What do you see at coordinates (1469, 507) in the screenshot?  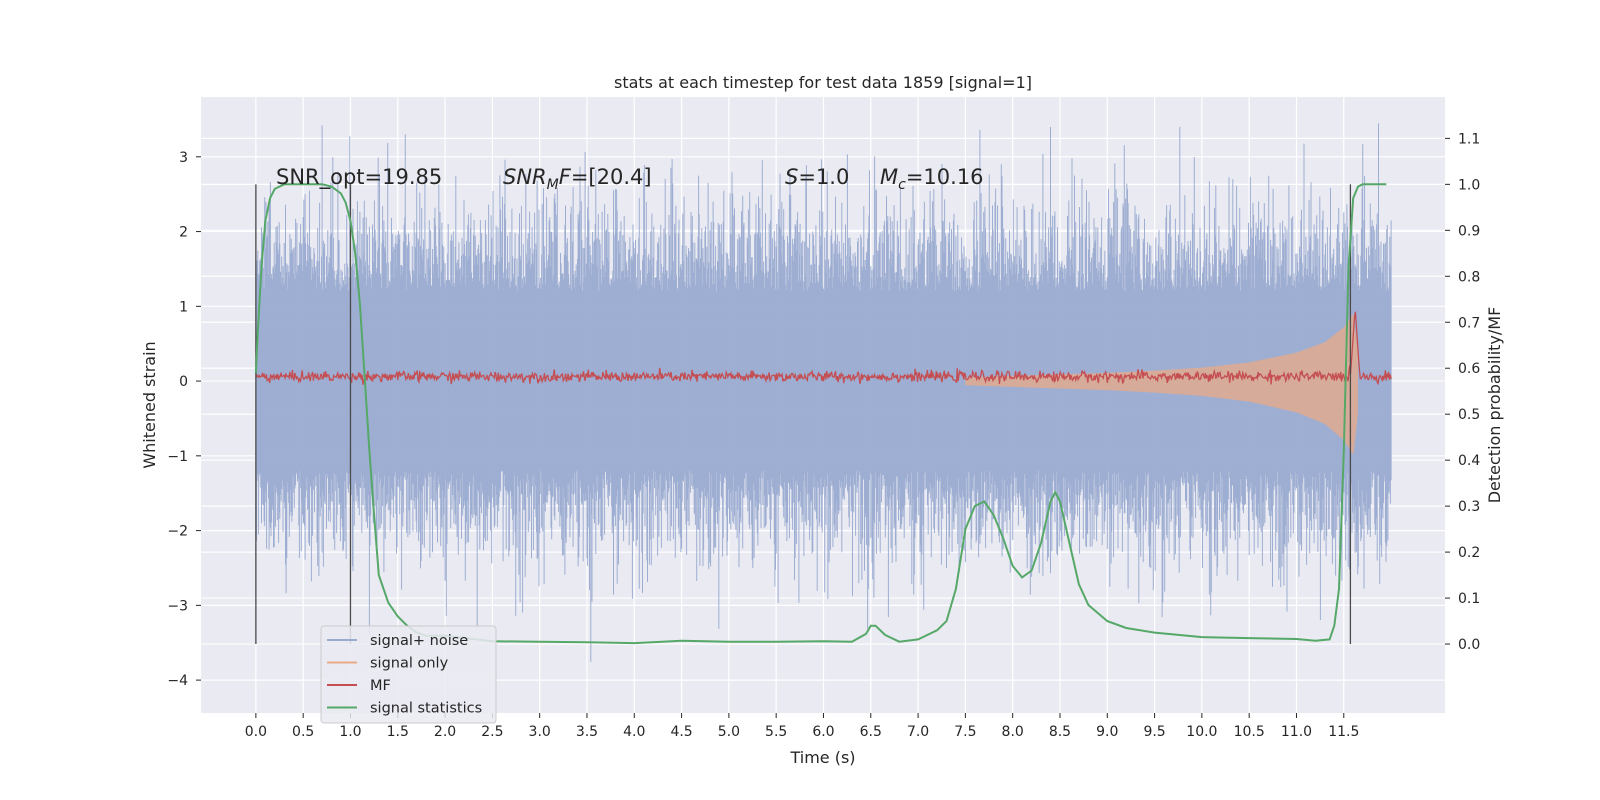 I see `y2-tick-label: 0.3` at bounding box center [1469, 507].